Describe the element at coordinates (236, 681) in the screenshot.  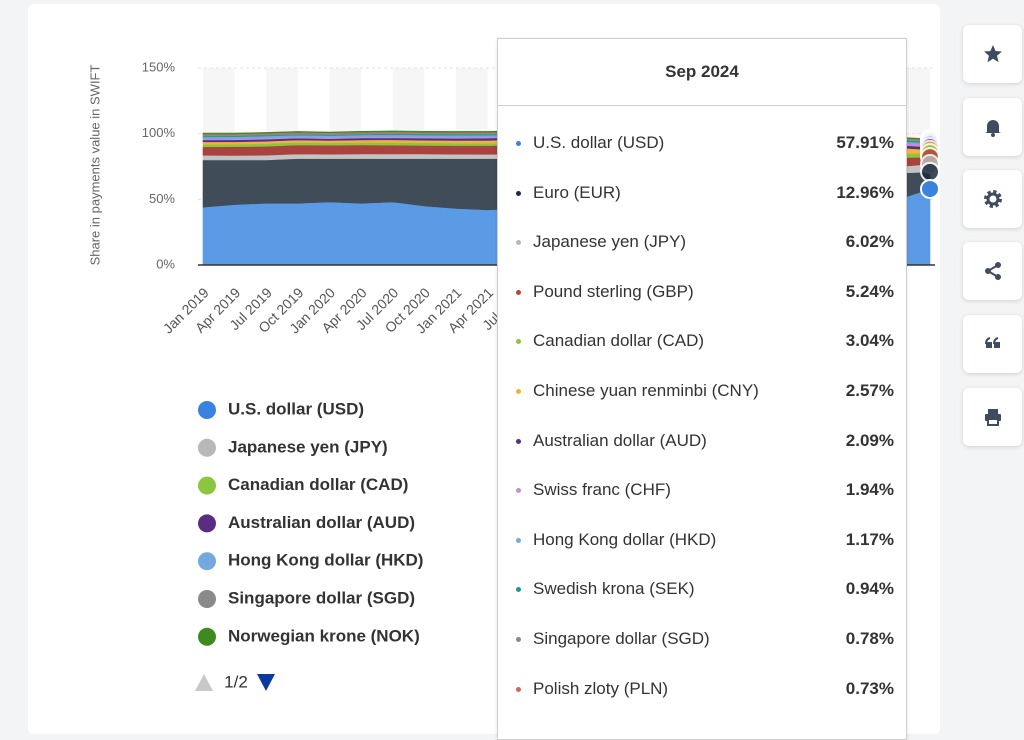
I see `legend-pager: 1/2` at that location.